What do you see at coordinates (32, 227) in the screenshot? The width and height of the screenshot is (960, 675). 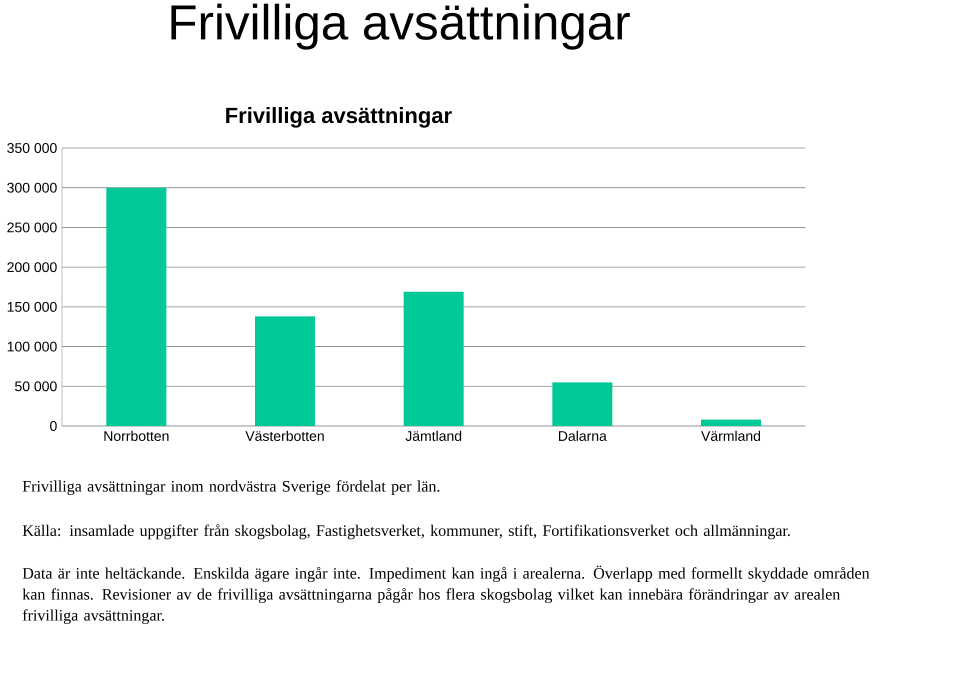 I see `y-tick-label: 250 000` at bounding box center [32, 227].